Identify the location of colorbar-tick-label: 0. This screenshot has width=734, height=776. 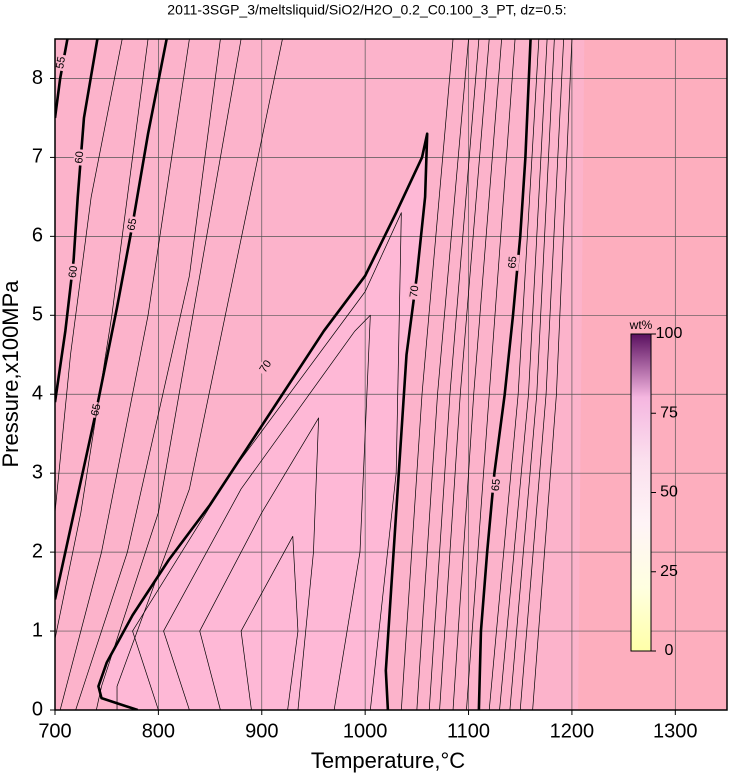
(669, 650).